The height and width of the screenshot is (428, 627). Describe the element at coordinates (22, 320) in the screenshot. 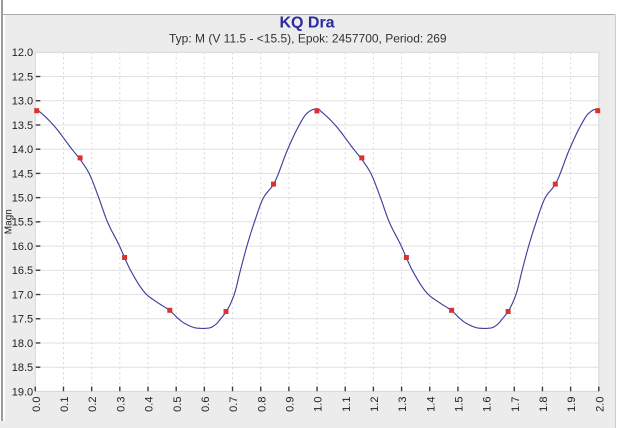

I see `svg-text: 17.5` at that location.